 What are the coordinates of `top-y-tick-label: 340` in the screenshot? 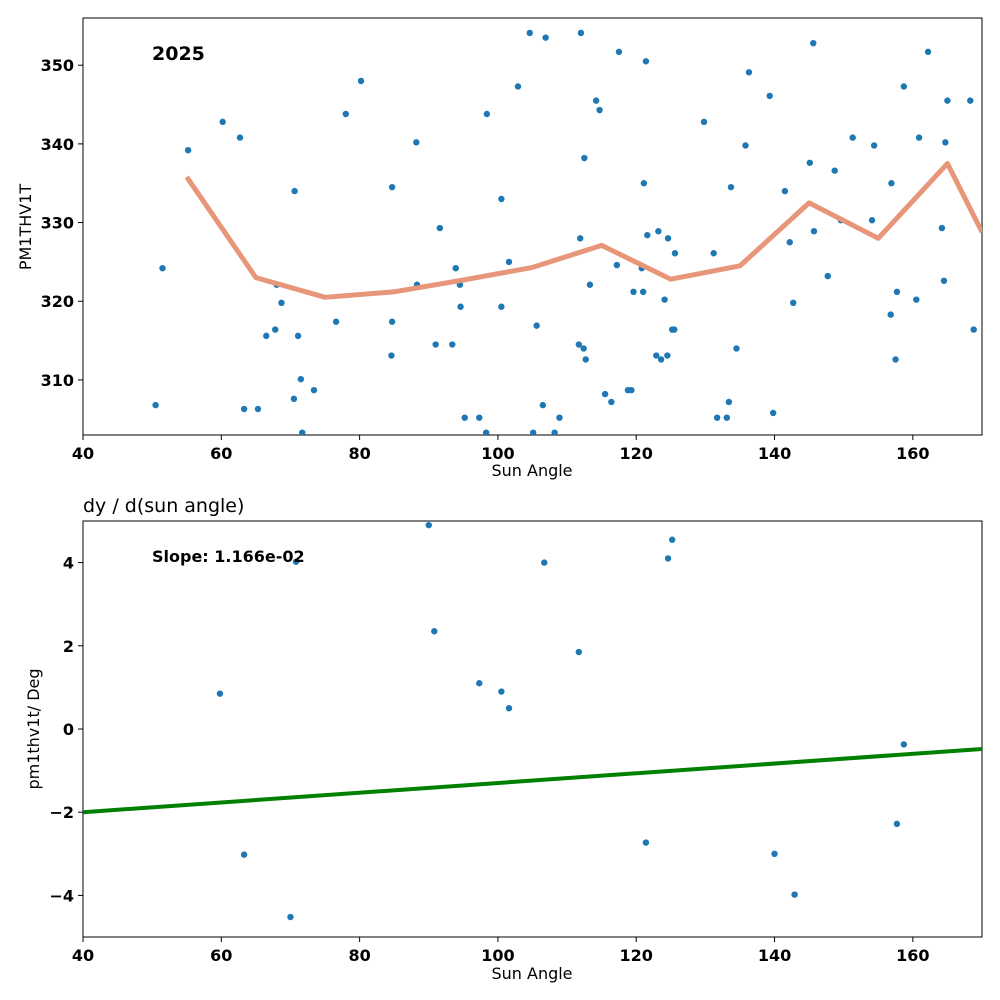 It's located at (57, 144).